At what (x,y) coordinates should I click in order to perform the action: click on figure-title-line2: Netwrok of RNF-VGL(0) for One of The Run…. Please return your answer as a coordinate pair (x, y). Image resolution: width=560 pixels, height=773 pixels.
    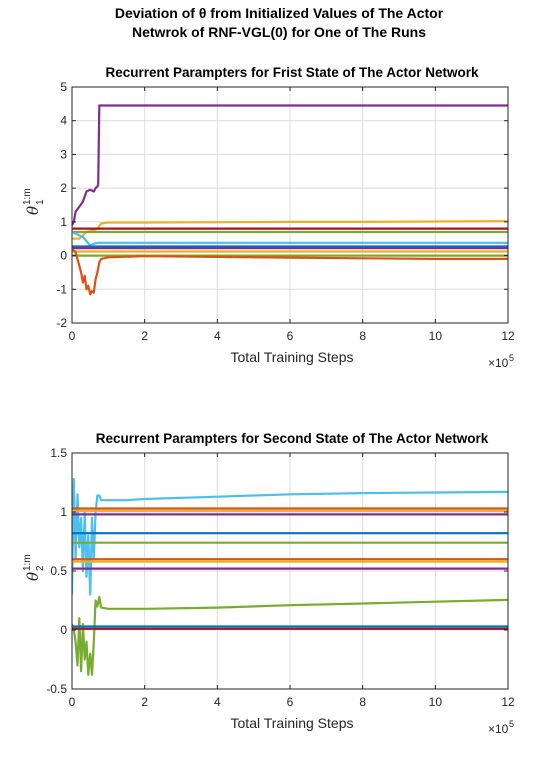
    Looking at the image, I should click on (279, 32).